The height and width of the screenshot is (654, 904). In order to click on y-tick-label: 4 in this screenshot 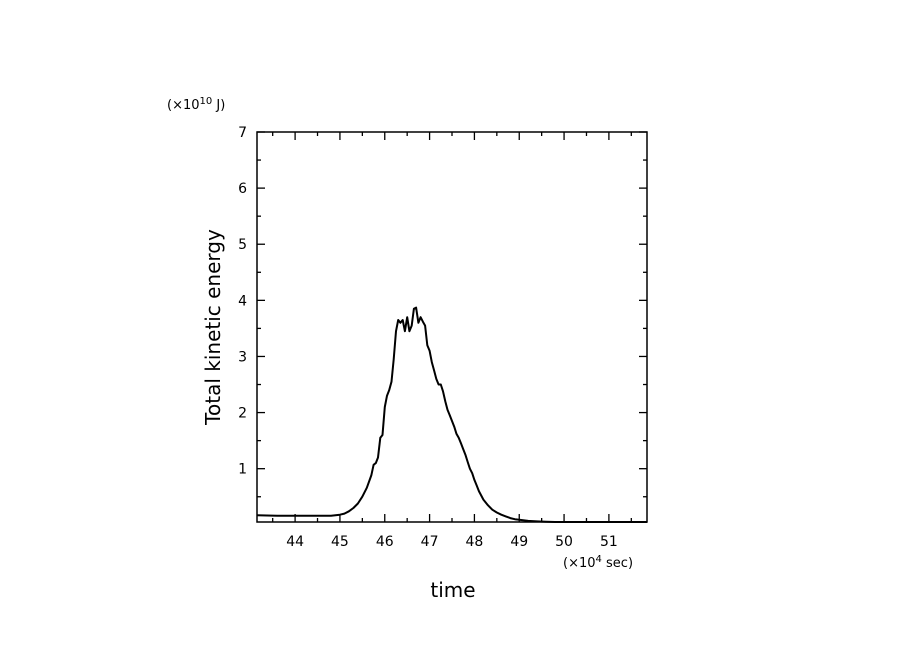, I will do `click(242, 301)`.